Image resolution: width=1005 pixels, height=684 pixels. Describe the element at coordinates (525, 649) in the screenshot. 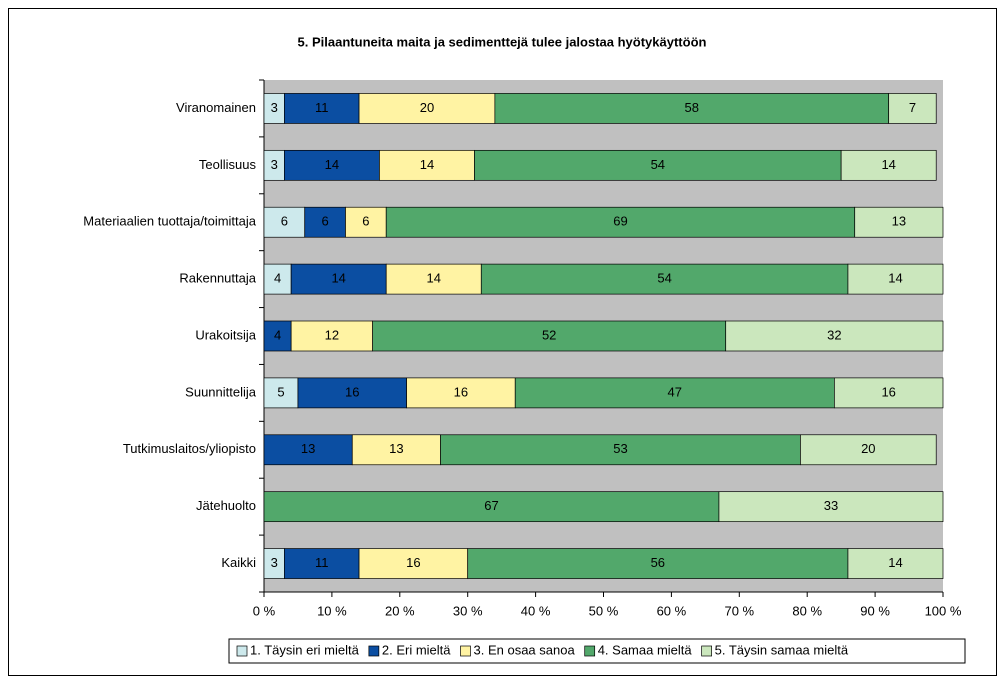

I see `legend-label: 3. En osaa sanoa` at that location.